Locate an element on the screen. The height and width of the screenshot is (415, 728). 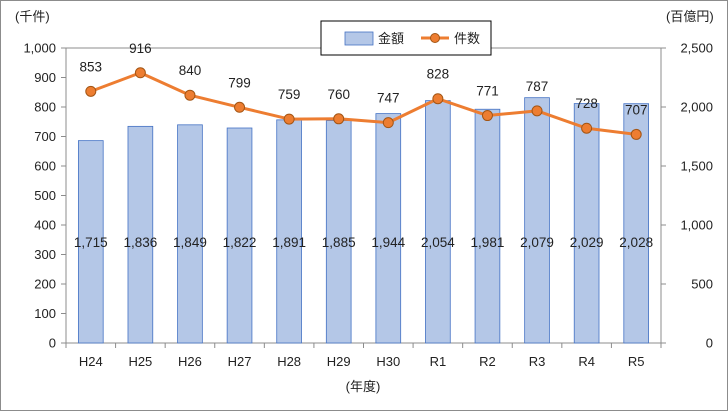
right-axis-tick-label: 2,500 is located at coordinates (696, 48).